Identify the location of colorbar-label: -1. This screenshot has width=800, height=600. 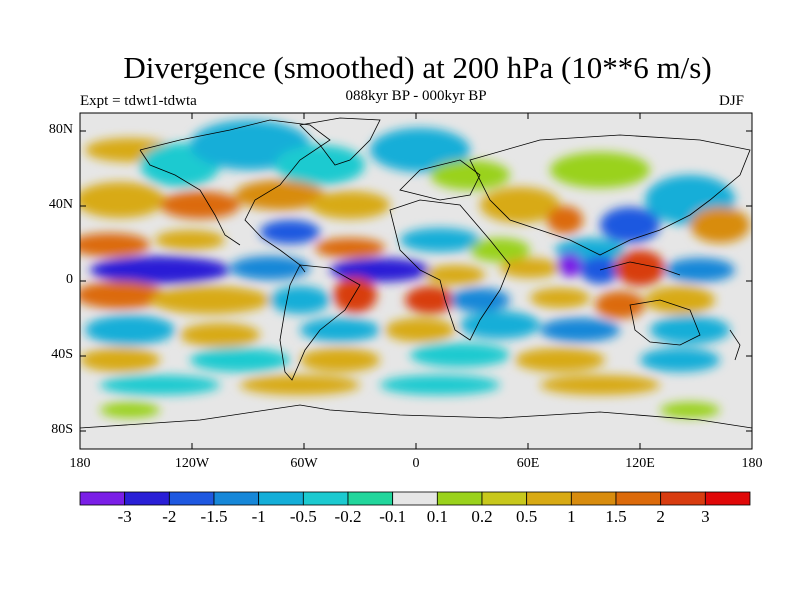
(258, 516).